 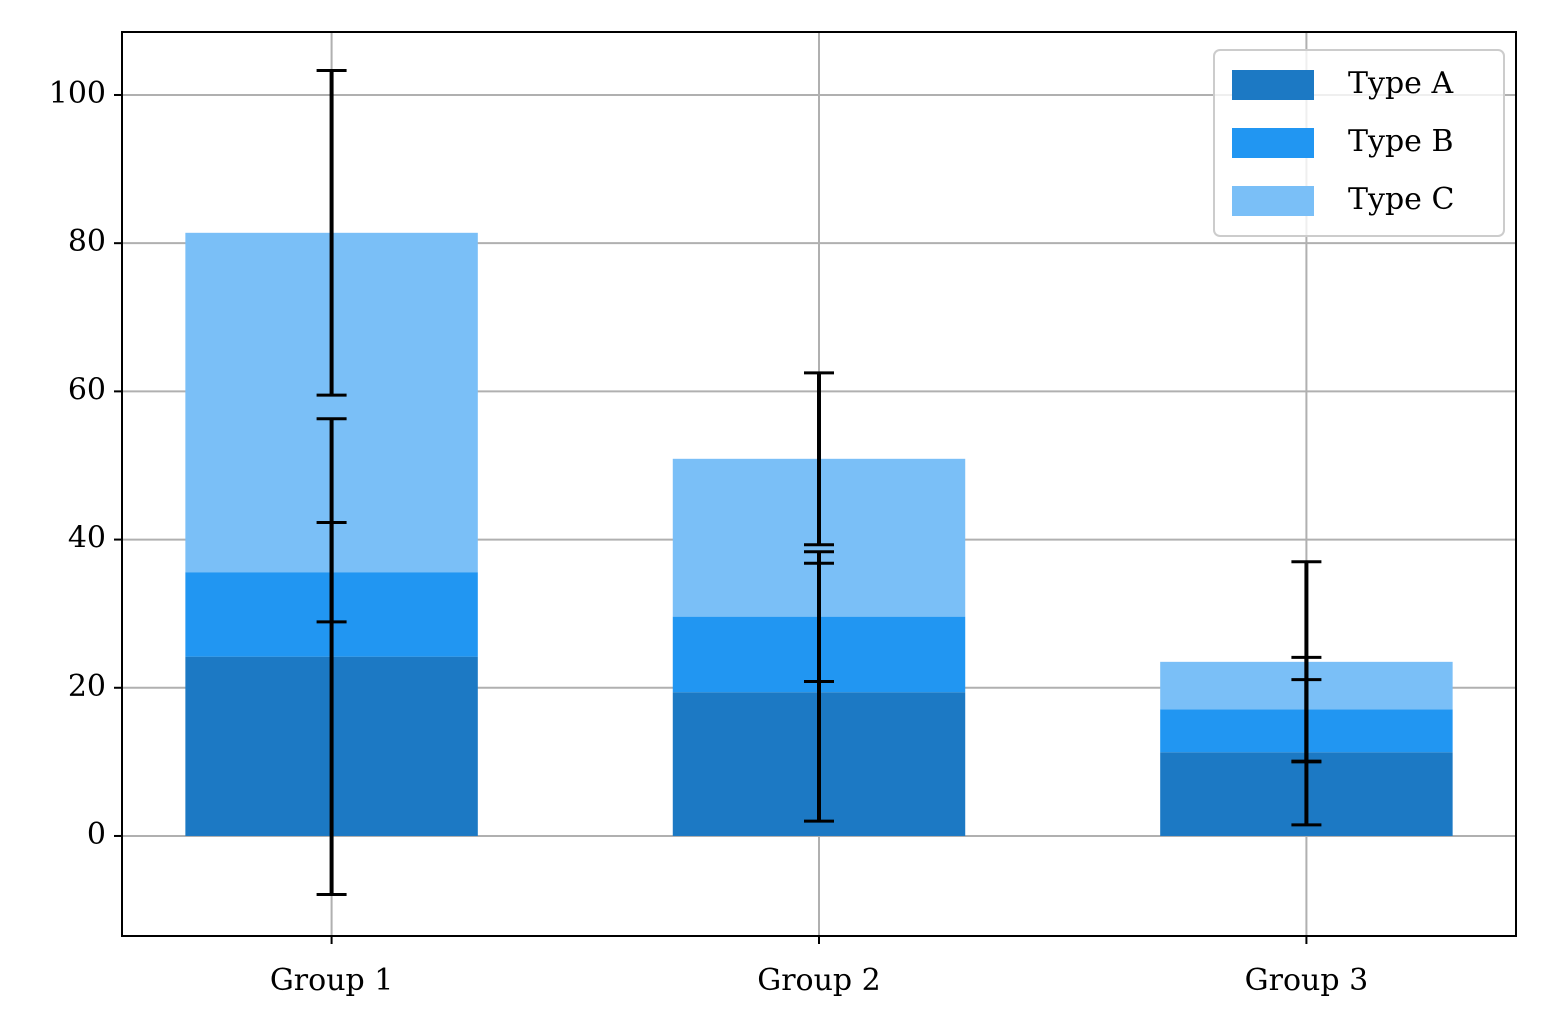 What do you see at coordinates (87, 241) in the screenshot?
I see `y-tick-label: 80` at bounding box center [87, 241].